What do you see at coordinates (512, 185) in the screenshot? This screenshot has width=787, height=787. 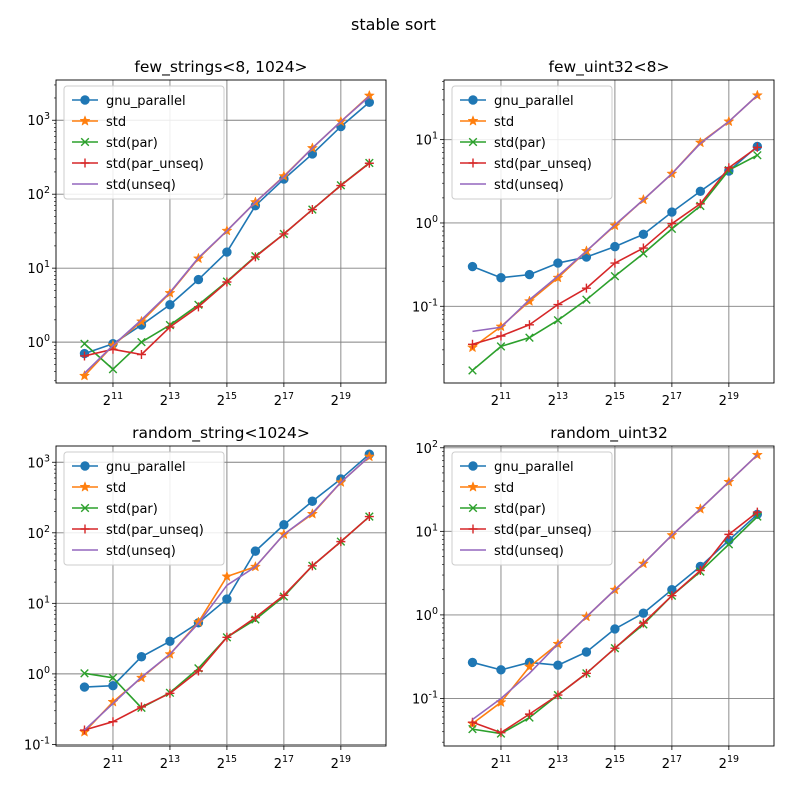 I see `legend-entry: std(unseq)` at bounding box center [512, 185].